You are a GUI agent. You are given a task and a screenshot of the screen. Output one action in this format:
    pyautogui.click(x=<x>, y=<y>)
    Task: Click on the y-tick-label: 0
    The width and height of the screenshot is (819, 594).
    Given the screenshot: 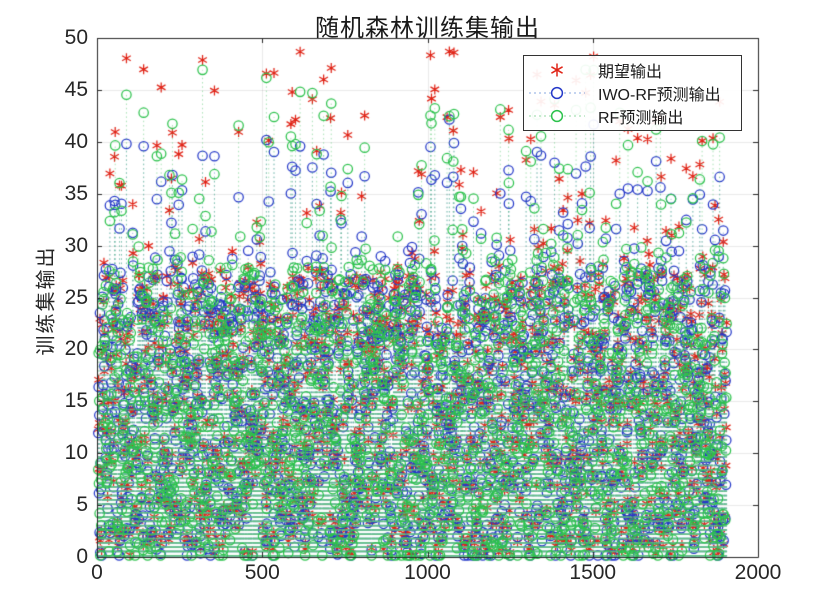 What is the action you would take?
    pyautogui.click(x=82, y=556)
    